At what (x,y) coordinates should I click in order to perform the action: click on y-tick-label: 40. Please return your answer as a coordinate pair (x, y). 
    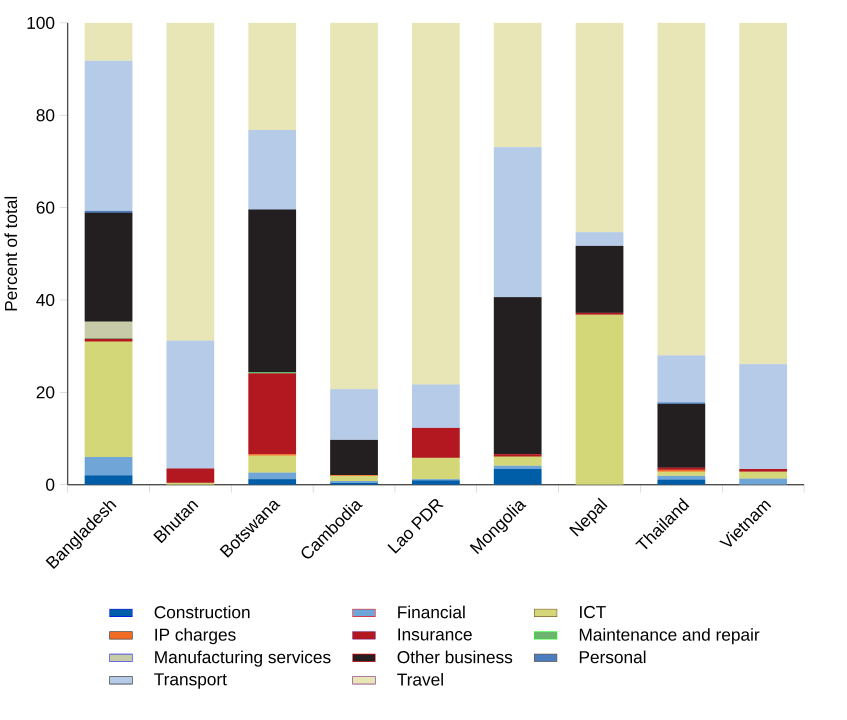
    Looking at the image, I should click on (45, 300).